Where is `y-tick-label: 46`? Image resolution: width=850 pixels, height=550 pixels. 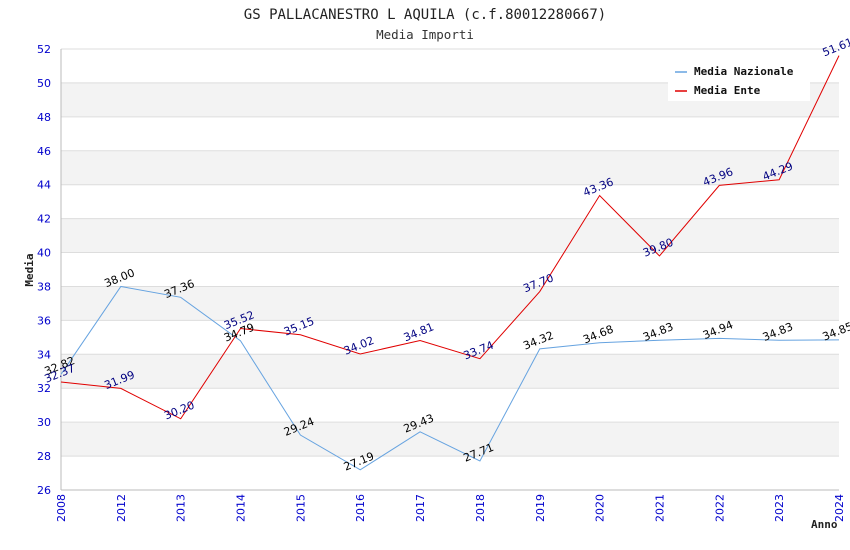
y-tick-label: 46 is located at coordinates (44, 151).